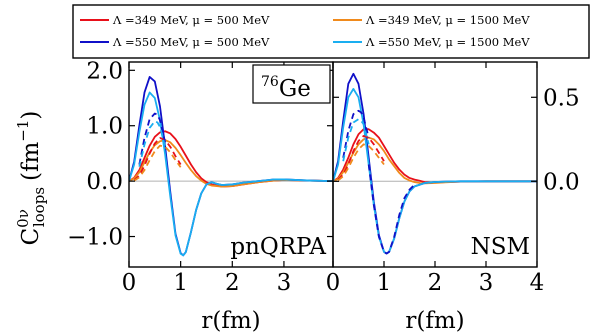  What do you see at coordinates (152, 143) in the screenshot?
I see `panel-pnqrpa-series-8-dashed` at bounding box center [152, 143].